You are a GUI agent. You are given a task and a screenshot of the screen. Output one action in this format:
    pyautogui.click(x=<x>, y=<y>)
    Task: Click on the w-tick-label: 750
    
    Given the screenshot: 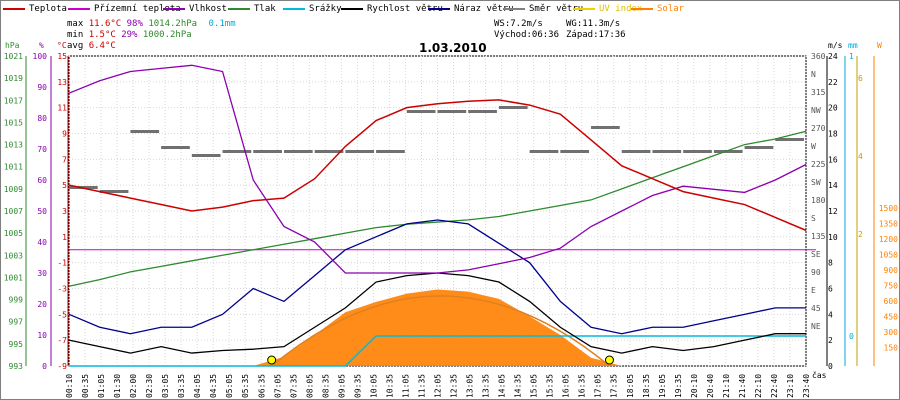 What is the action you would take?
    pyautogui.click(x=891, y=286)
    